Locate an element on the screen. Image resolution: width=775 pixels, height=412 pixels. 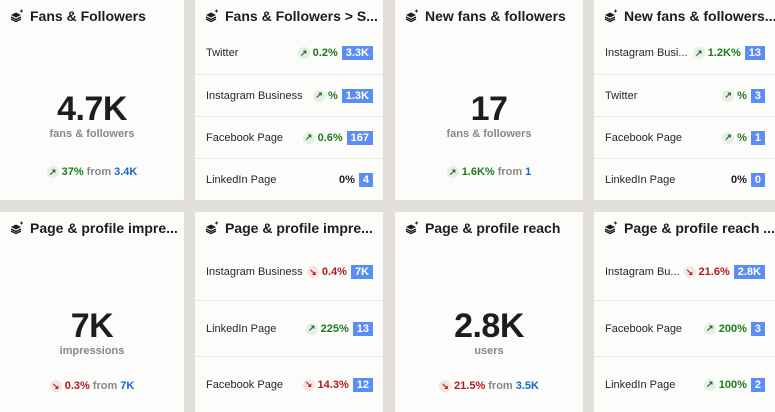
change: ↗ 100% is located at coordinates (725, 384).